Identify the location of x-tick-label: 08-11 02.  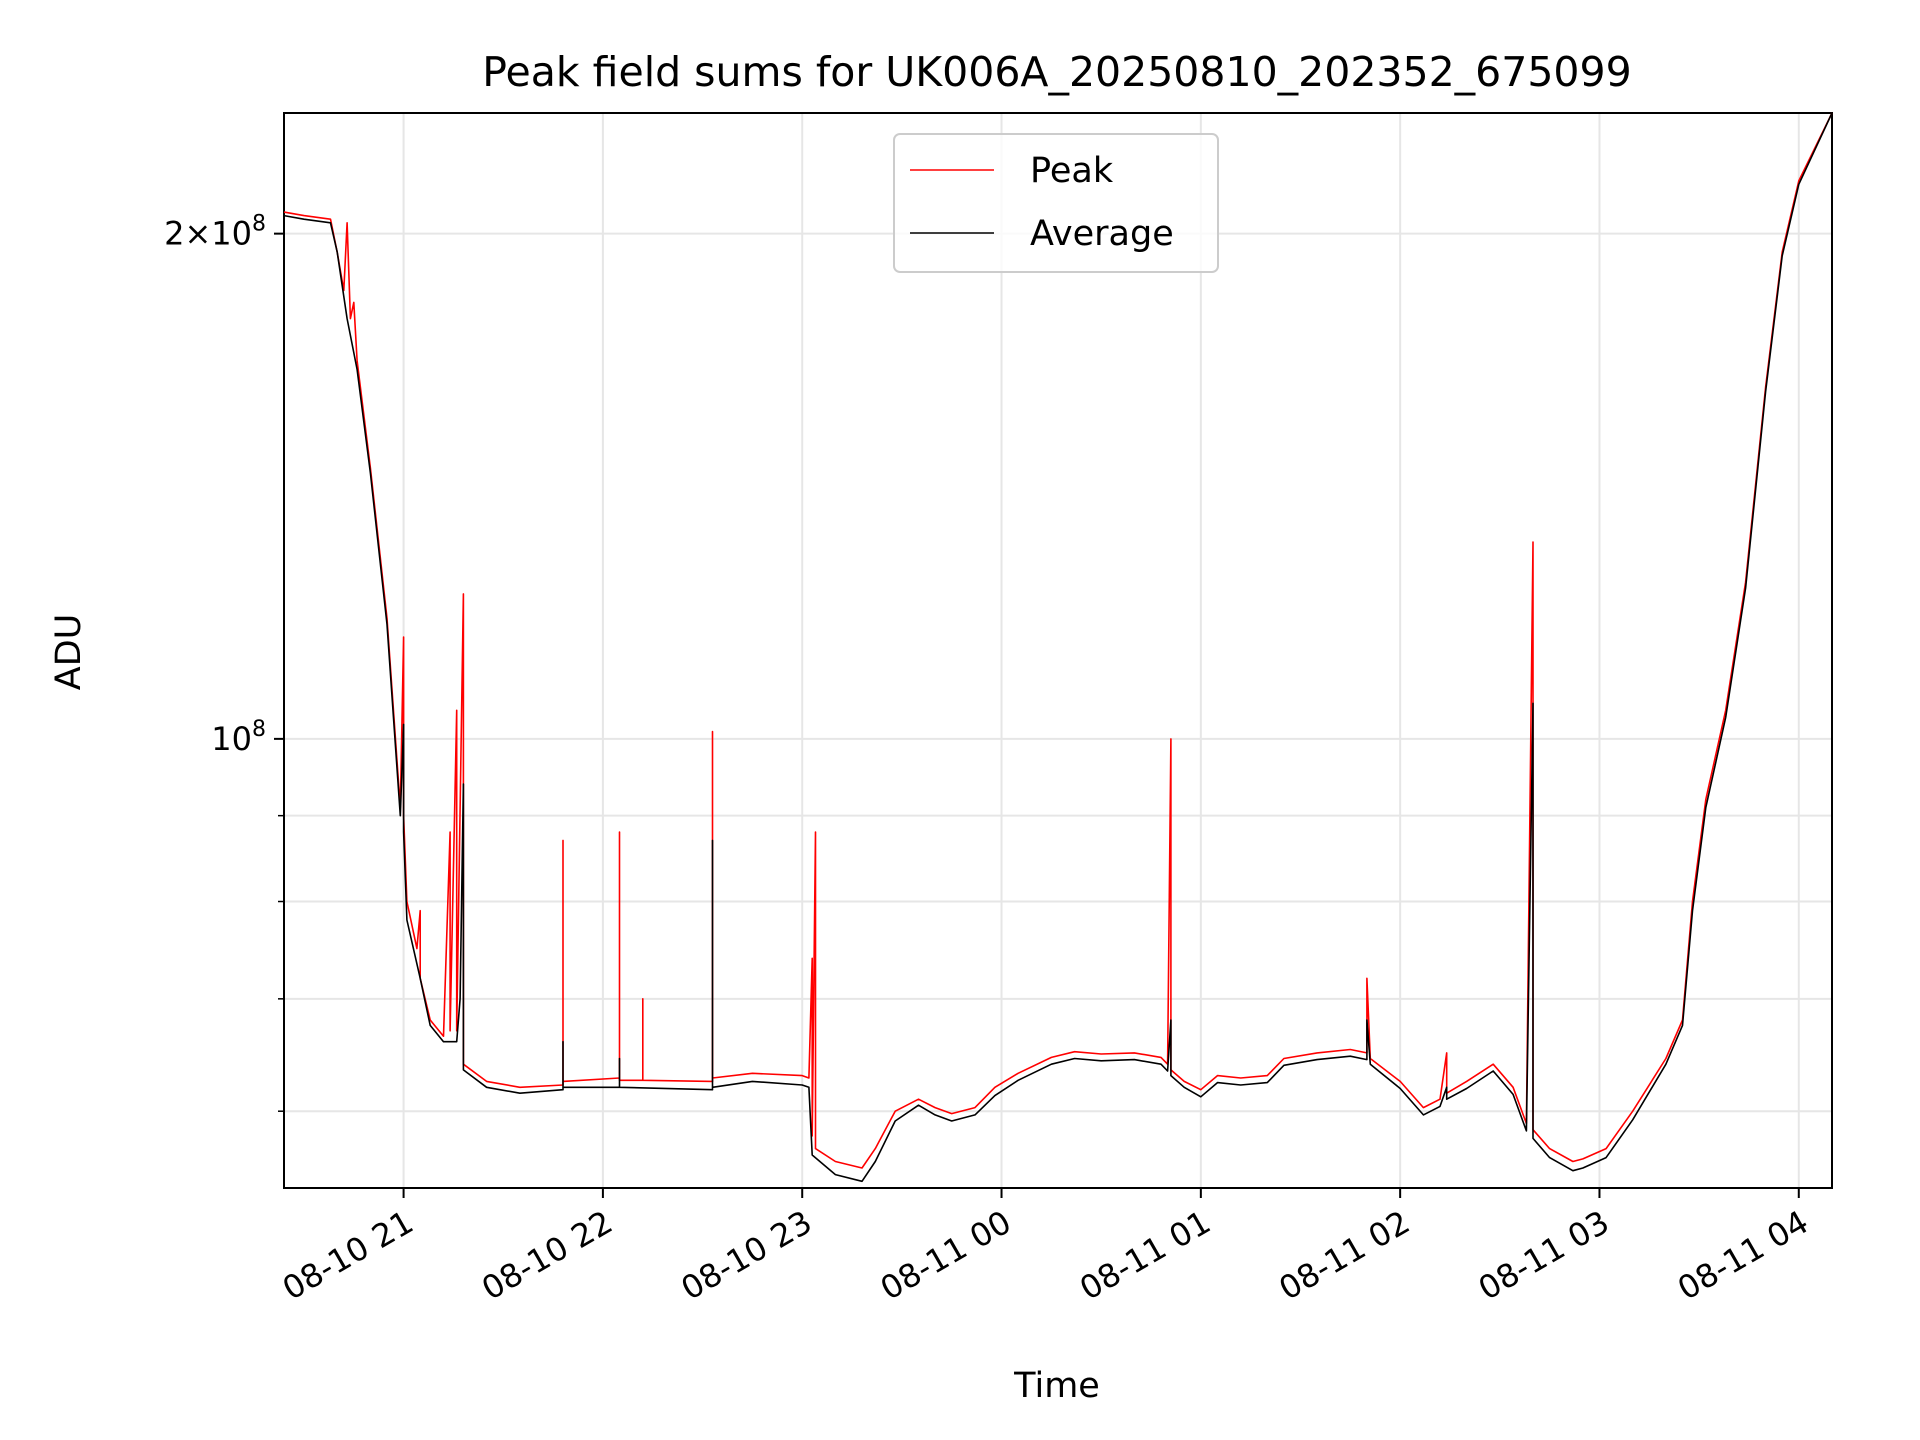
(1345, 1255).